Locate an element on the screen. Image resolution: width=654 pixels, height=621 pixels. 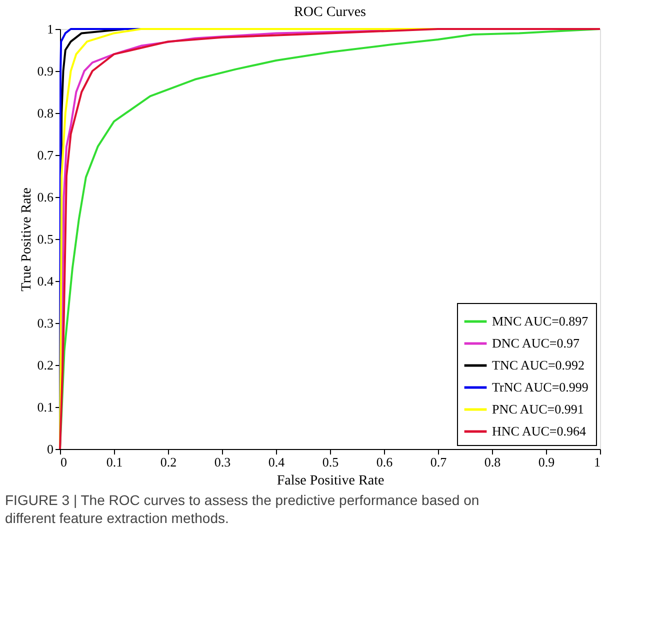
x-axis-title: False Positive Rate is located at coordinates (330, 481).